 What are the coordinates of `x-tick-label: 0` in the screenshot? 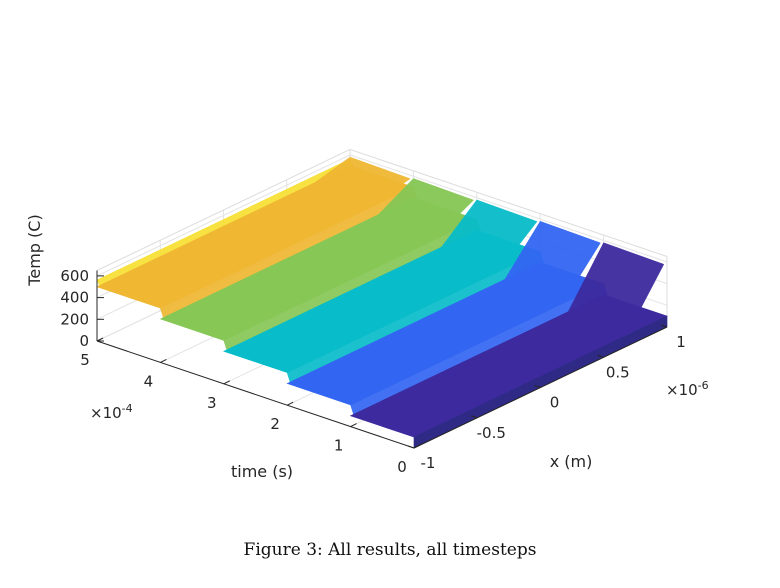 It's located at (555, 403).